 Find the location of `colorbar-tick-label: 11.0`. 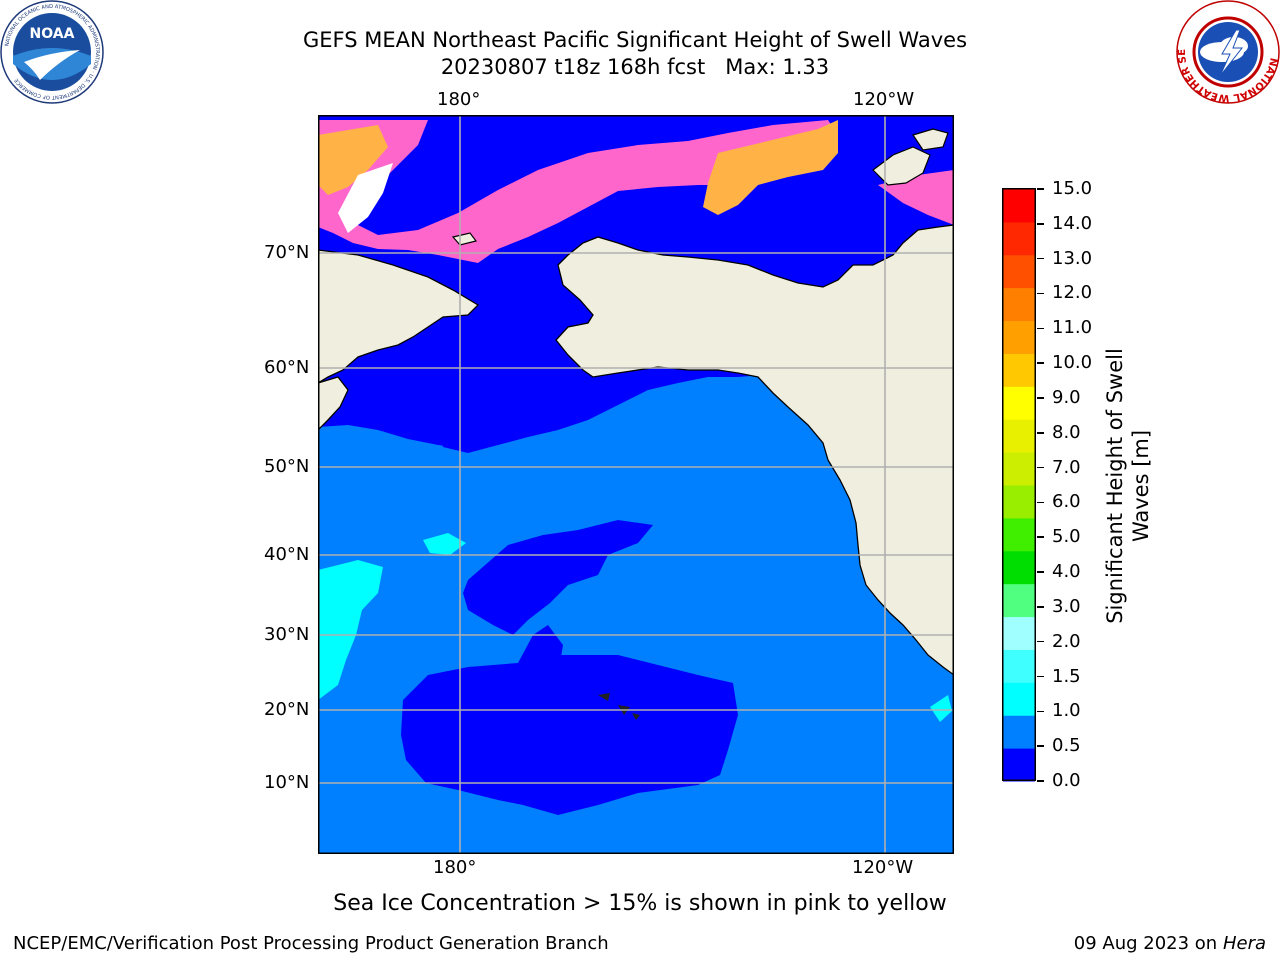

colorbar-tick-label: 11.0 is located at coordinates (1072, 328).